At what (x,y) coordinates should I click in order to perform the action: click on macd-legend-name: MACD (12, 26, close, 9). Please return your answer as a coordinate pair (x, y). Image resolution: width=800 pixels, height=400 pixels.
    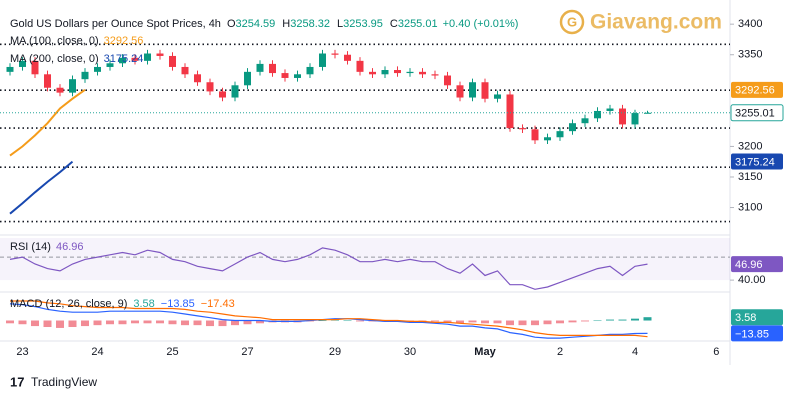
    Looking at the image, I should click on (68, 304).